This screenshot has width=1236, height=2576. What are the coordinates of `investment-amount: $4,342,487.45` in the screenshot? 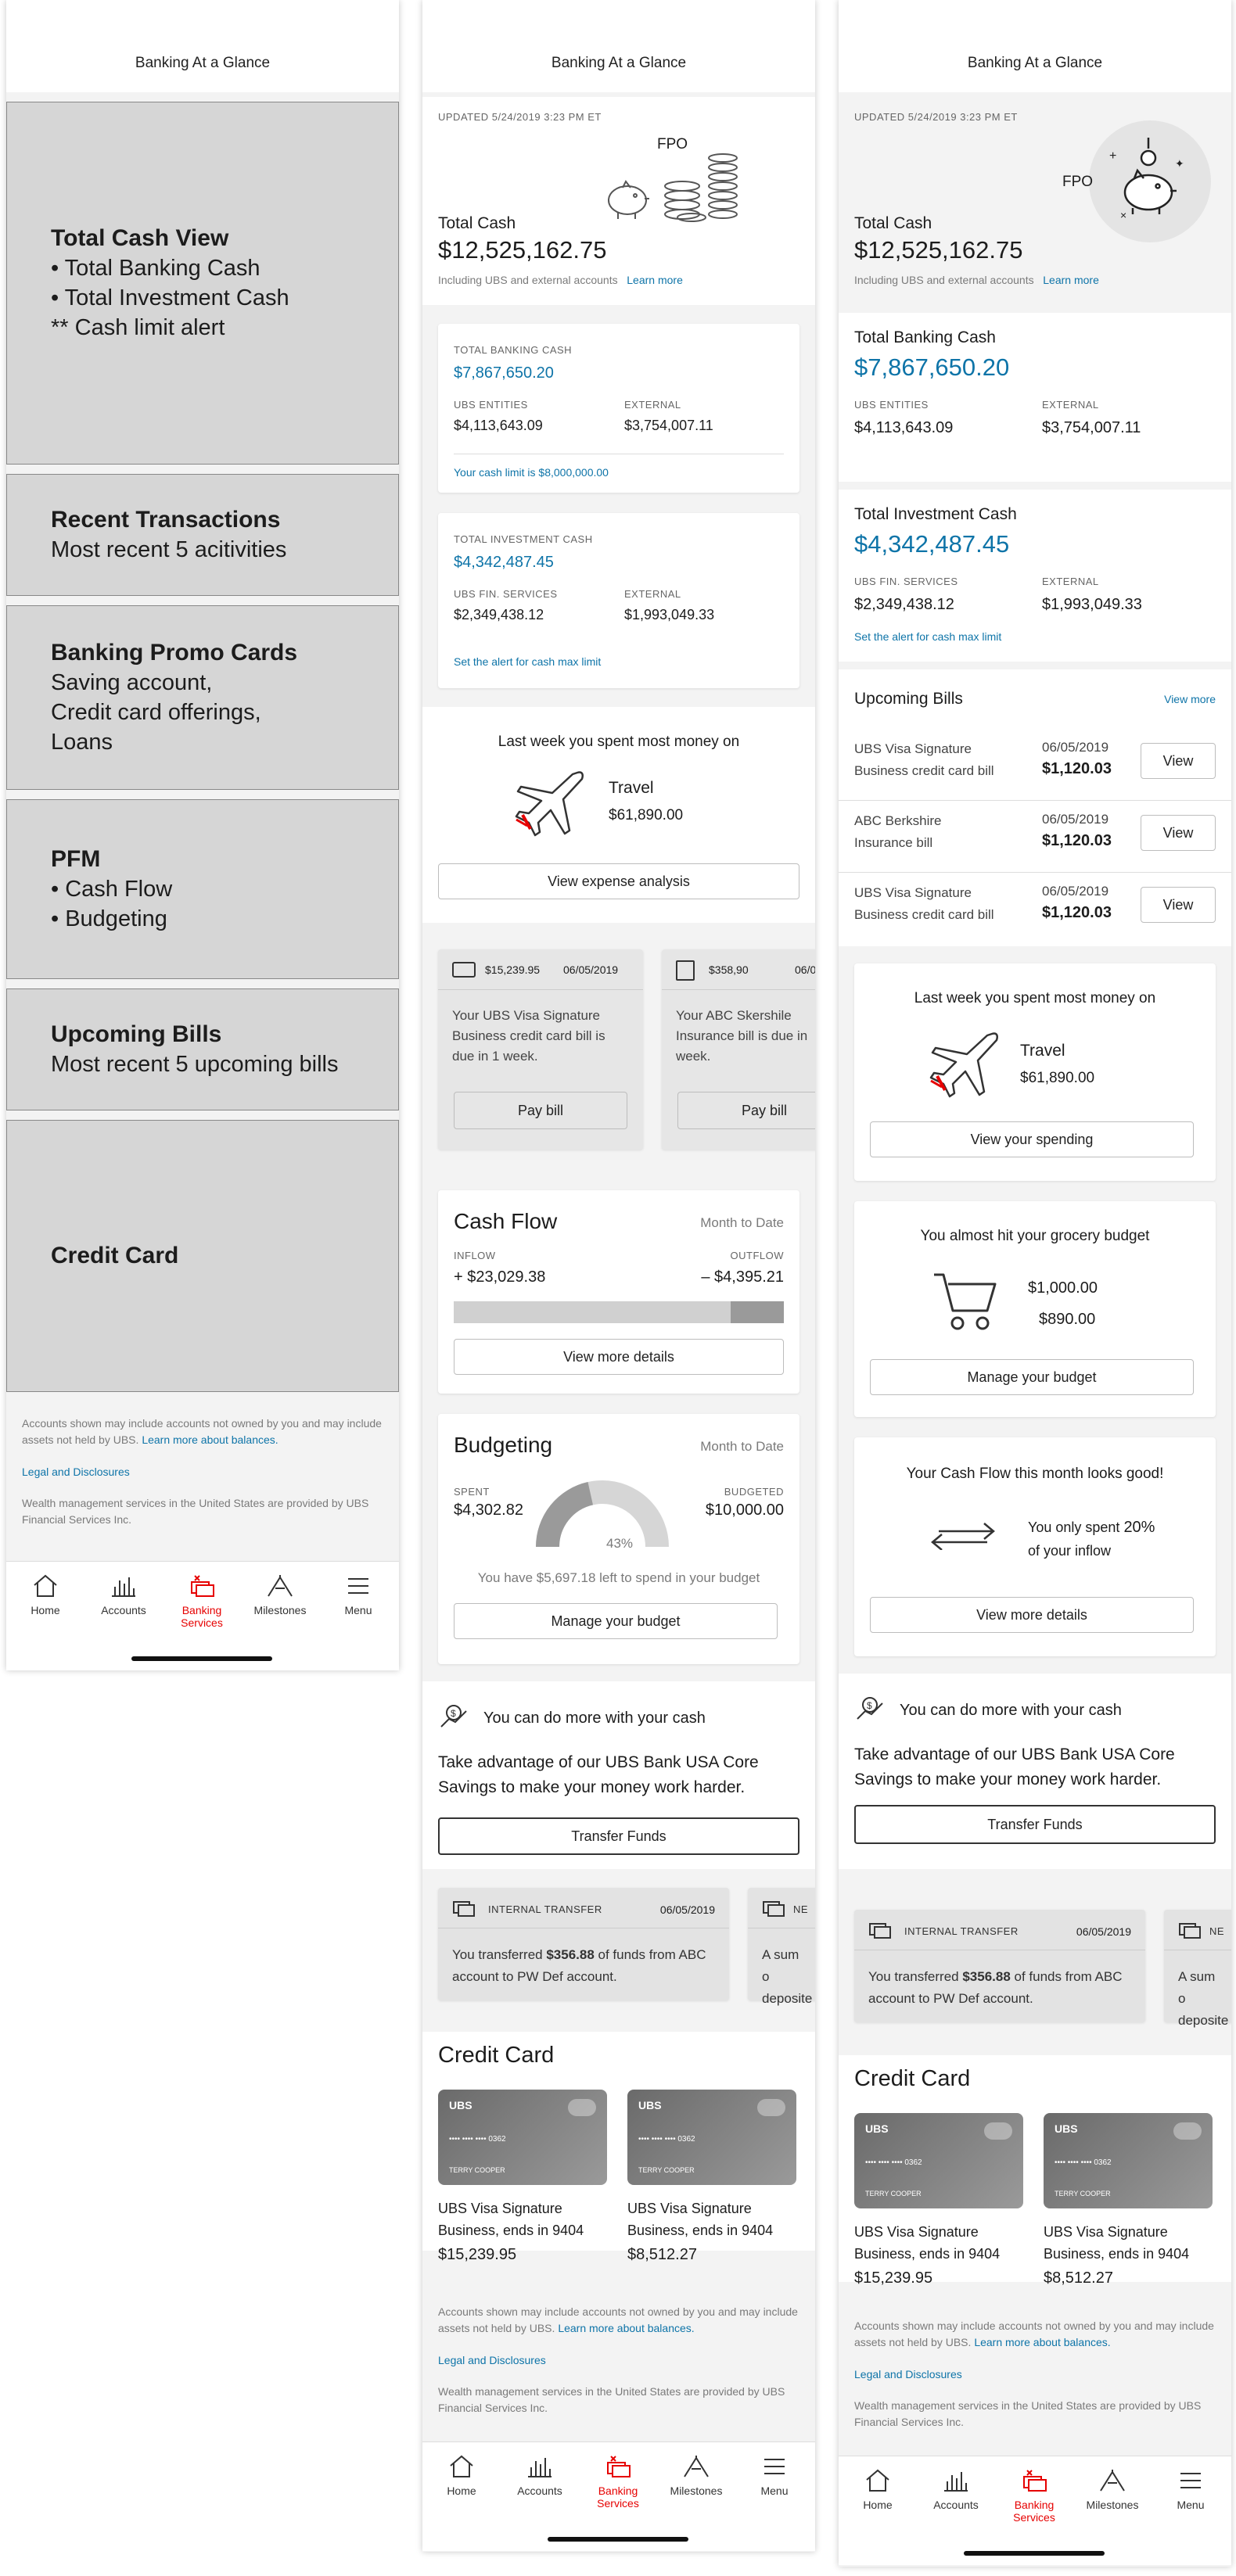 It's located at (504, 563).